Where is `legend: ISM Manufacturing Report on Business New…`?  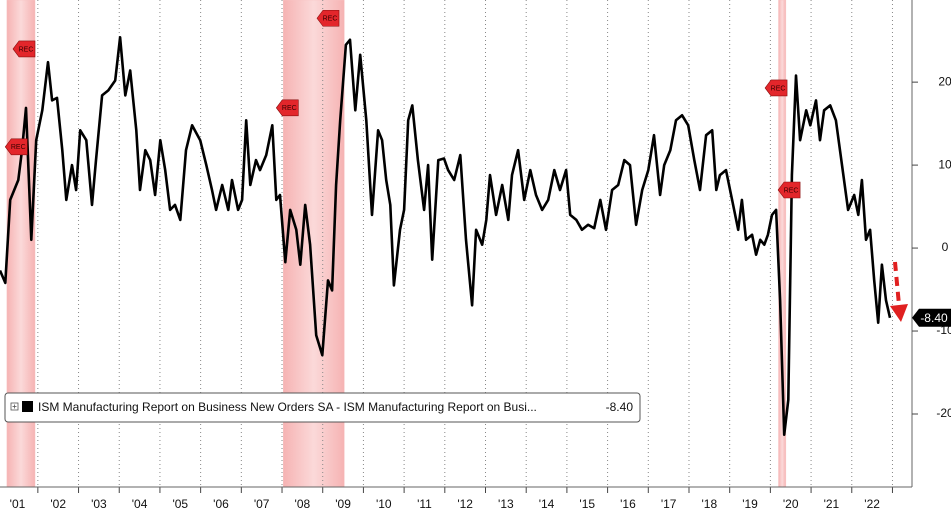
legend: ISM Manufacturing Report on Business New… is located at coordinates (322, 407).